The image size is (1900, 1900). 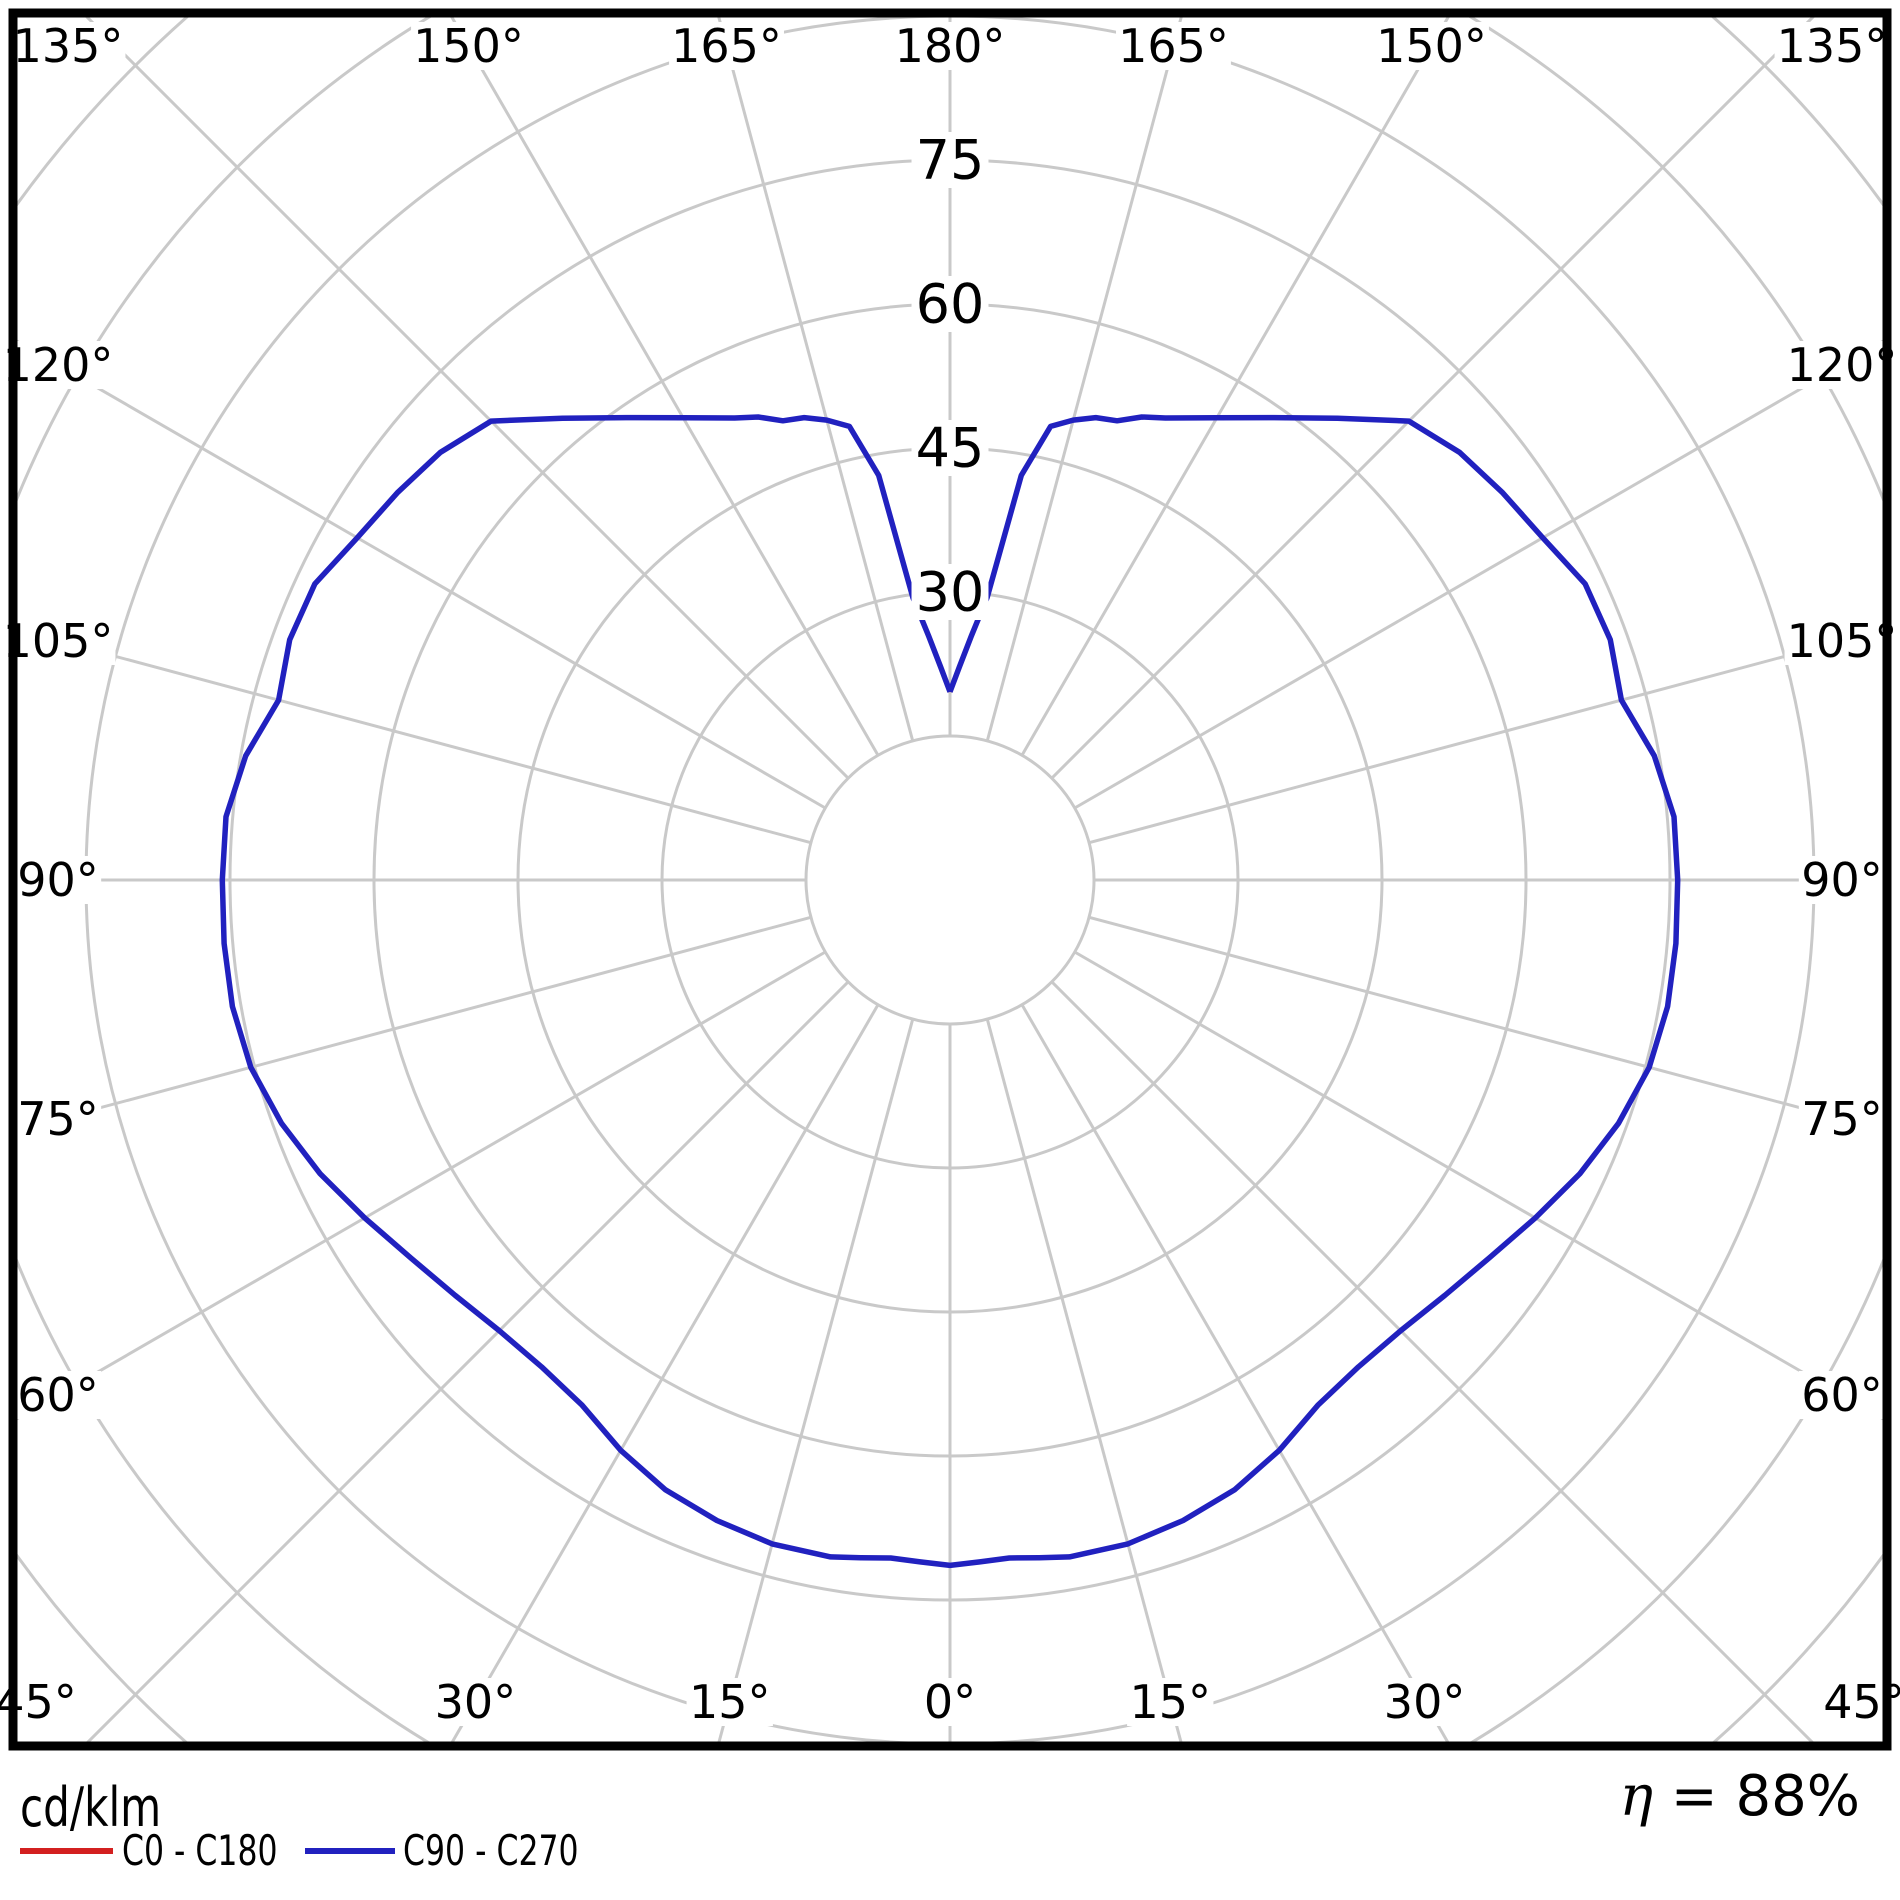 I want to click on ring-label-75: 75, so click(x=950, y=160).